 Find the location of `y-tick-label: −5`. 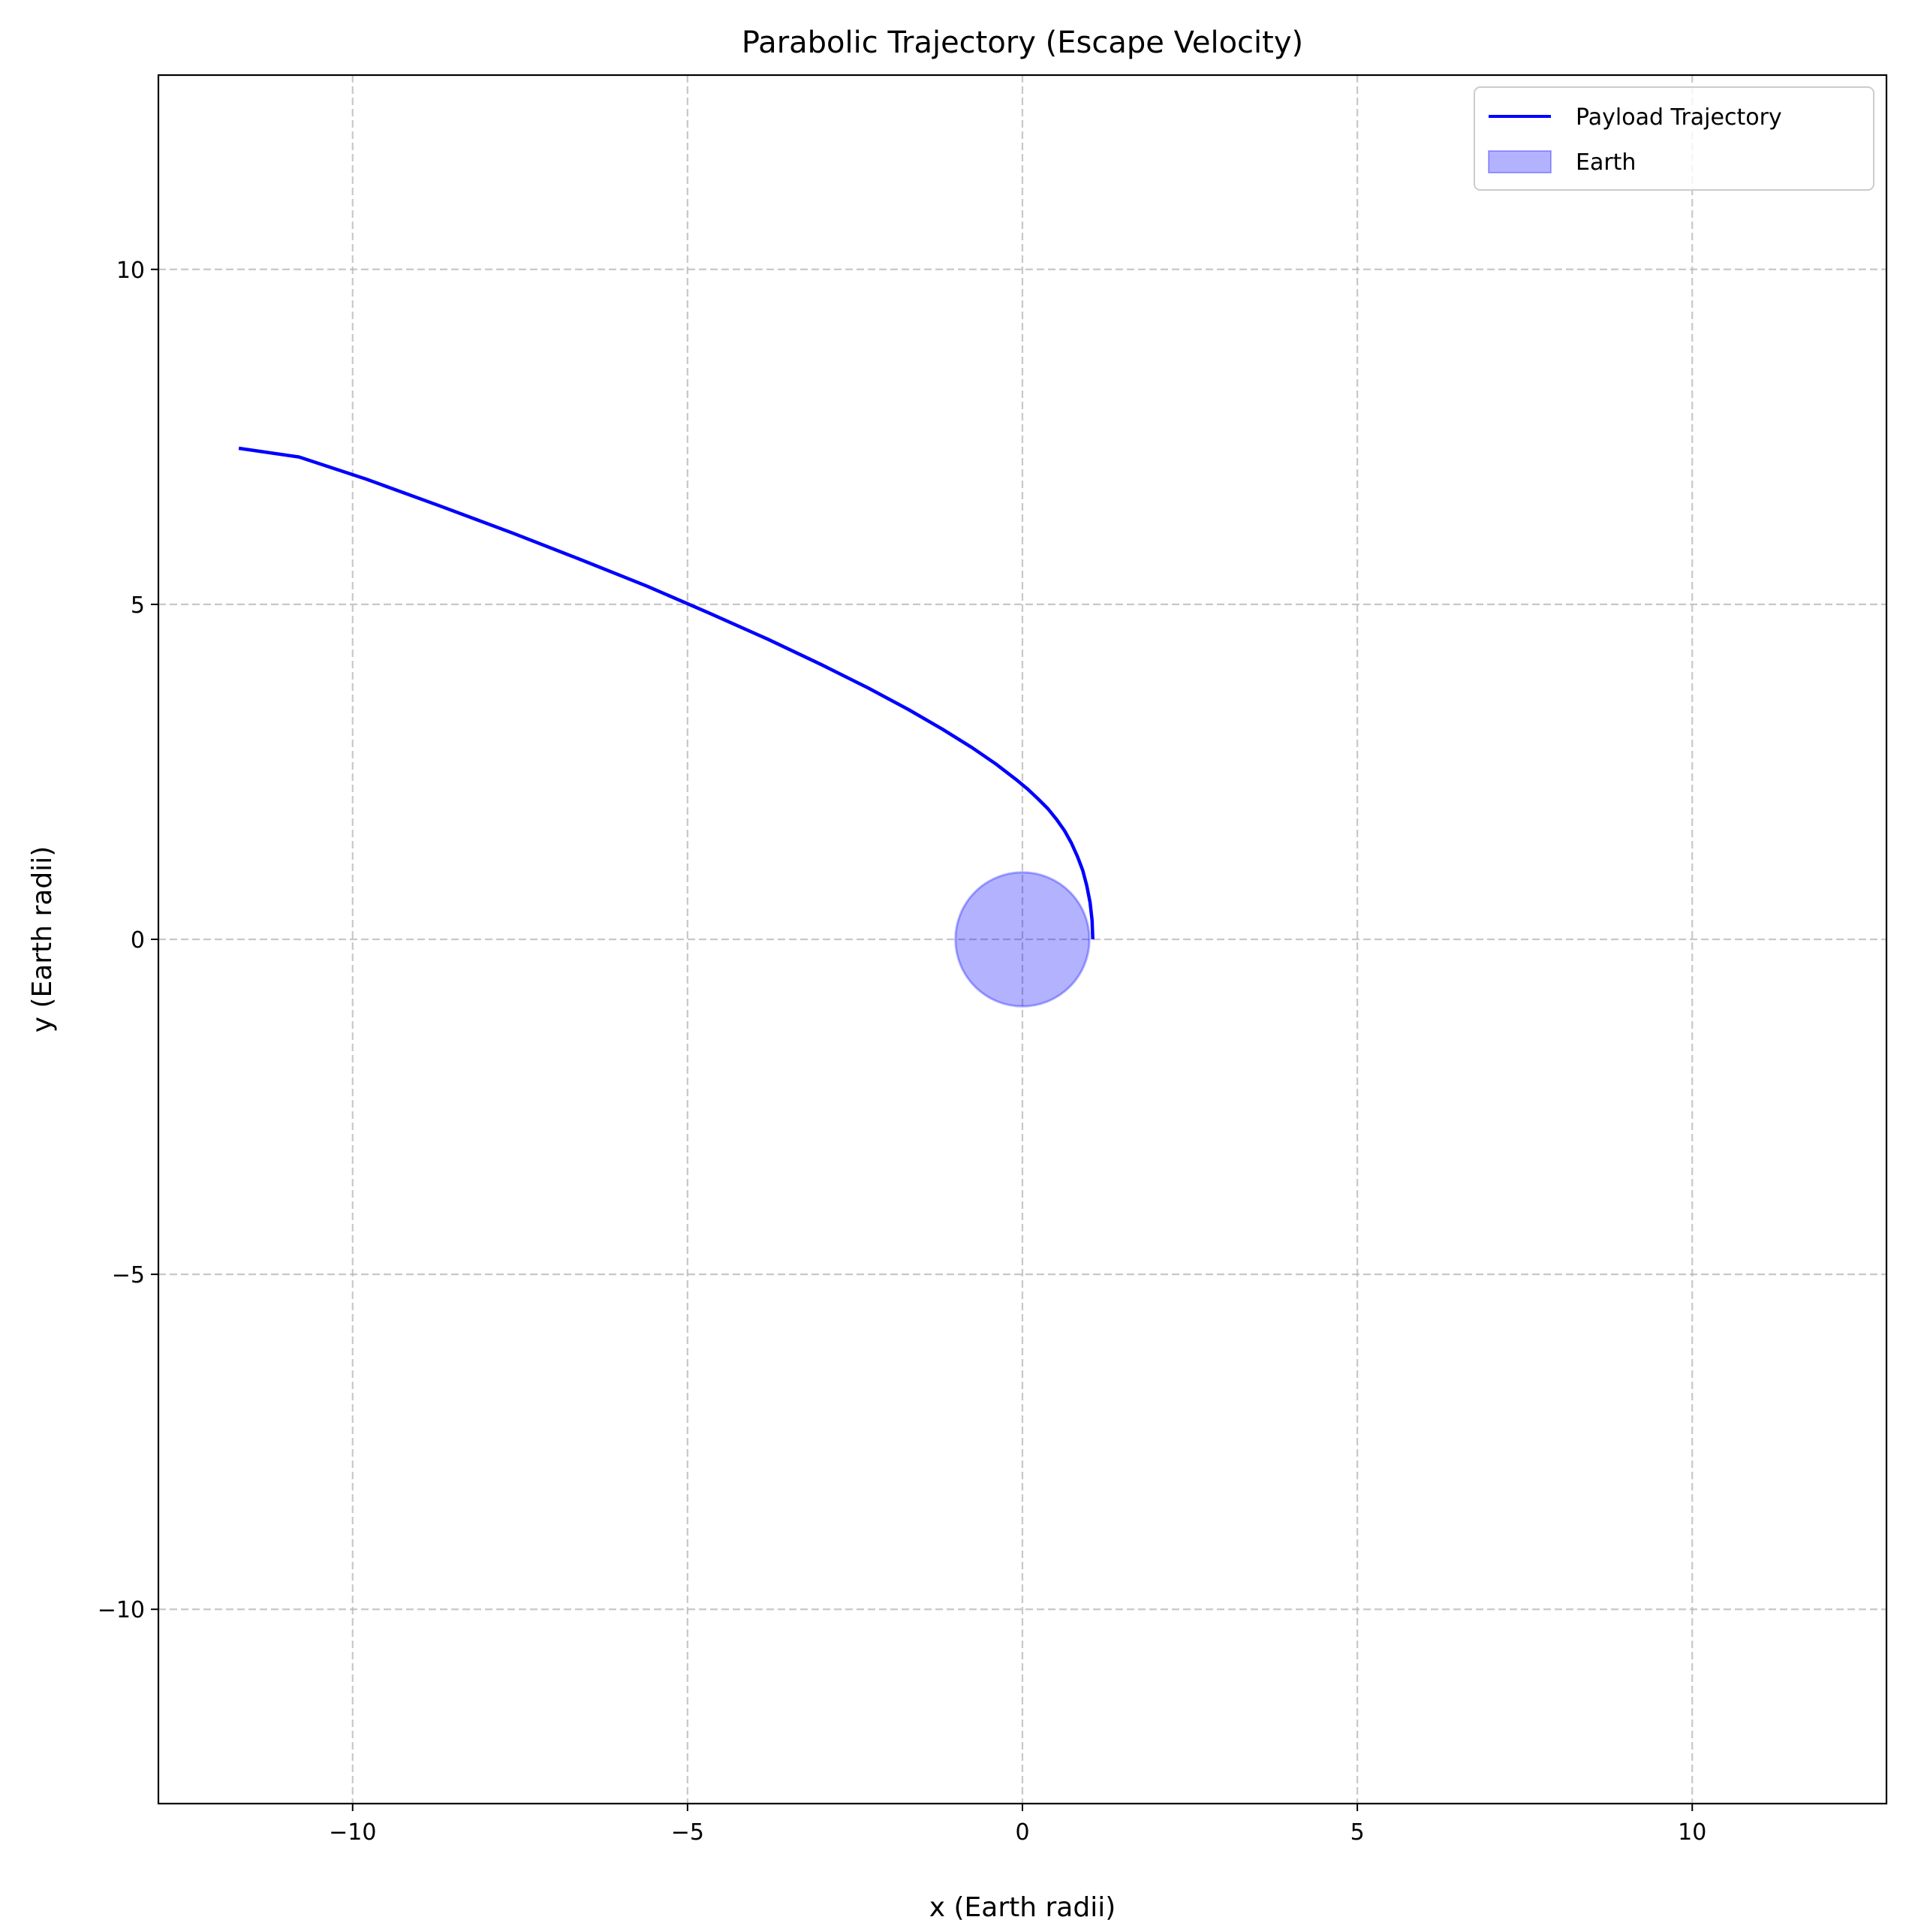

y-tick-label: −5 is located at coordinates (128, 1275).